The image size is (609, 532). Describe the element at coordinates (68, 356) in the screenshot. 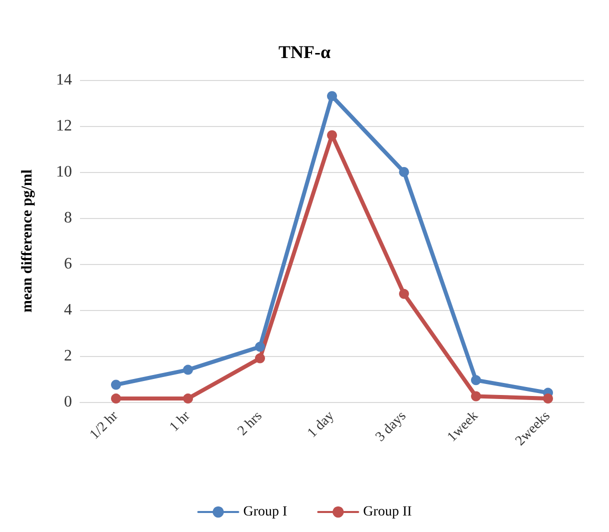

I see `y-tick-label: 2` at that location.